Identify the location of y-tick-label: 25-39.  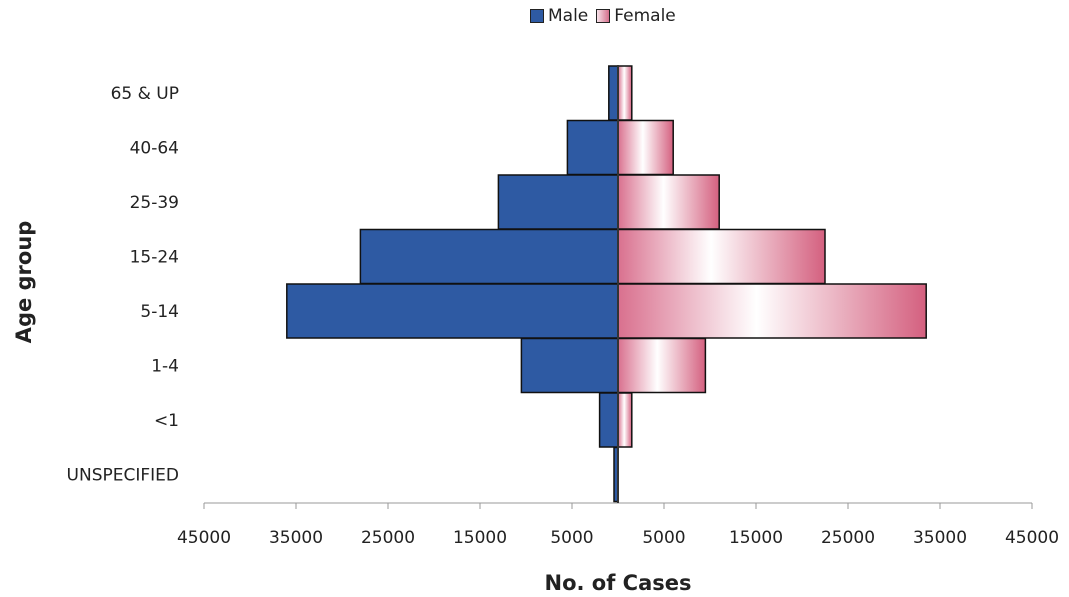
(154, 203).